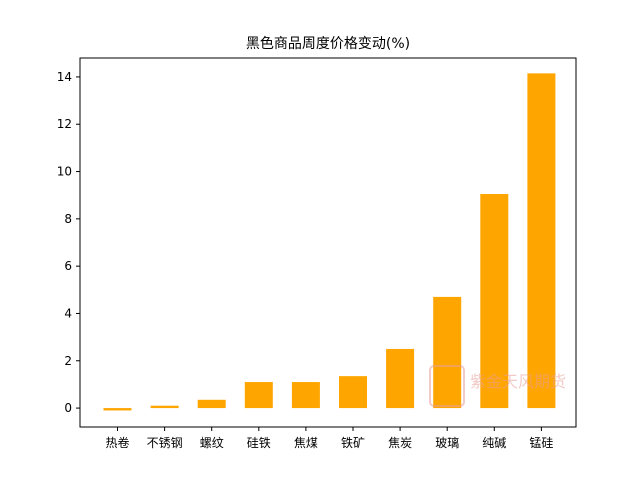  I want to click on y-axis: 0 2 4 6 8 10 12 14, so click(68, 242).